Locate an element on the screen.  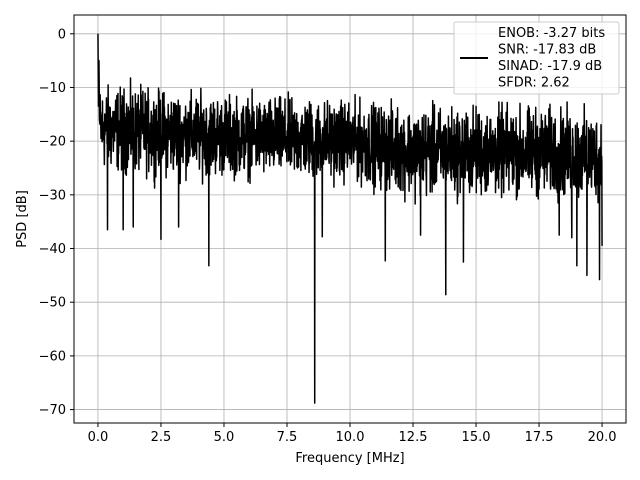
legend-line: ENOB: -3.27 bits is located at coordinates (551, 33).